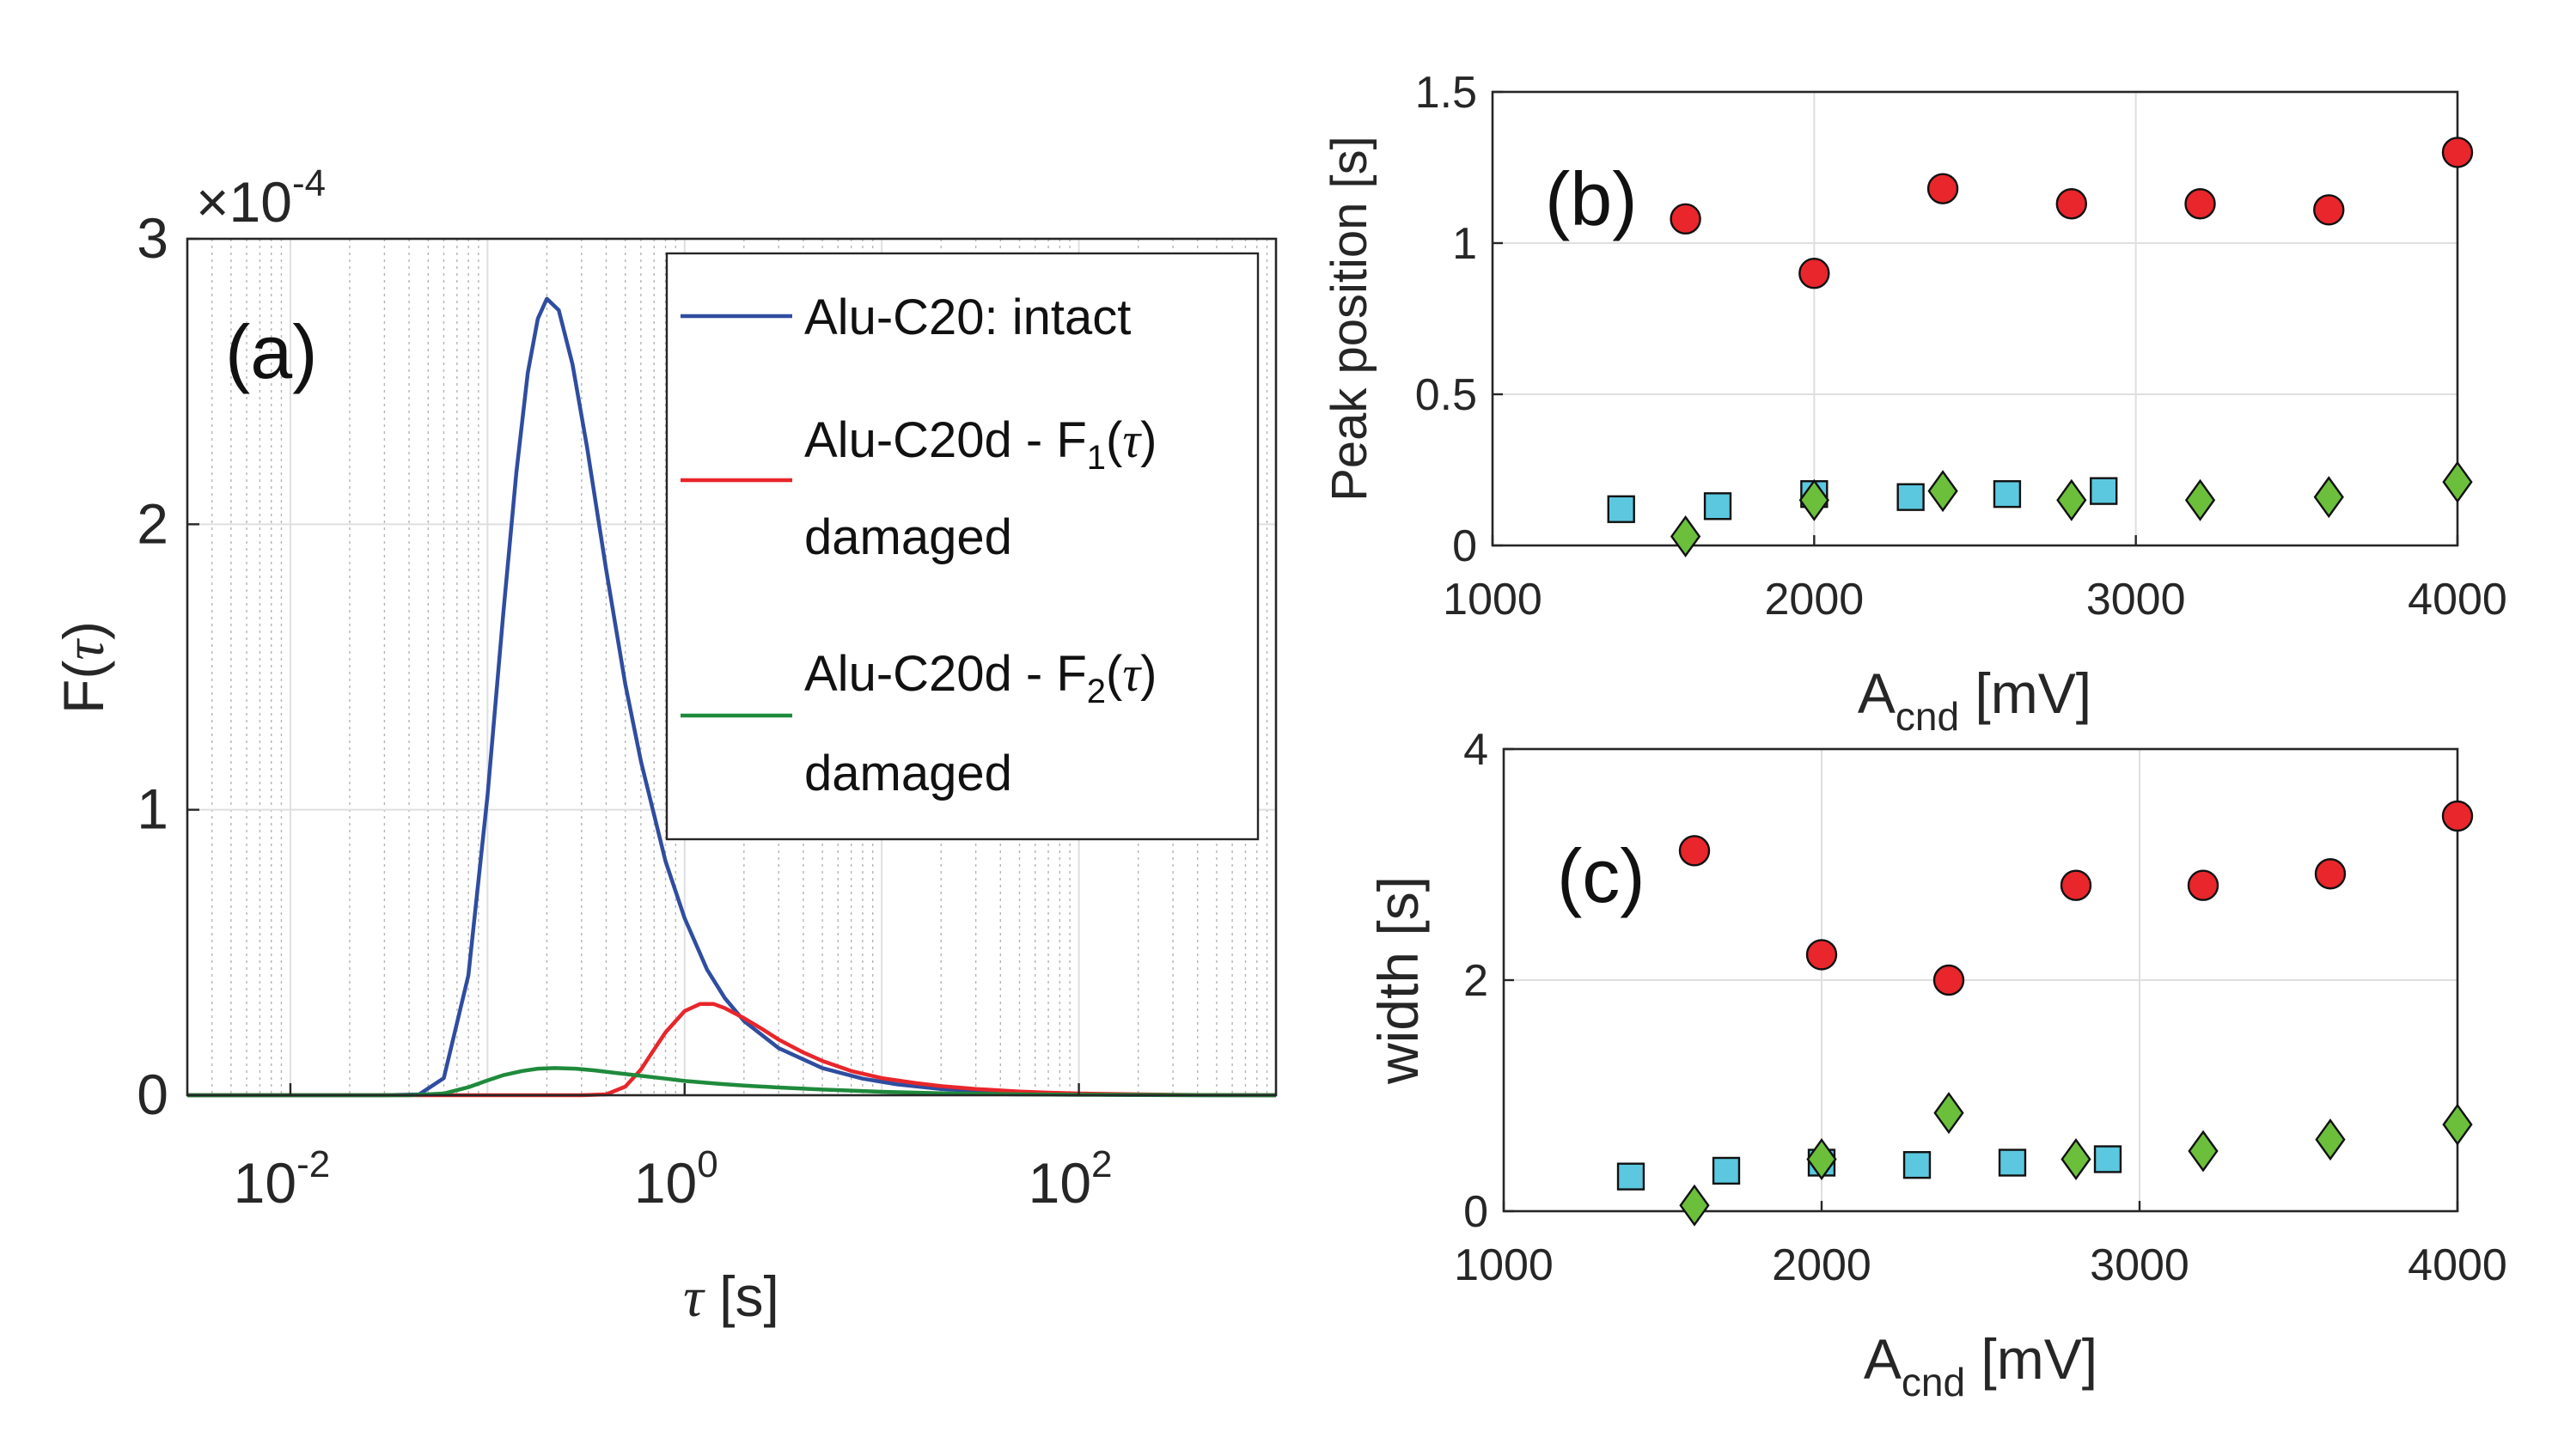 The height and width of the screenshot is (1456, 2552). What do you see at coordinates (1446, 93) in the screenshot?
I see `y-tick-label: 1.5` at bounding box center [1446, 93].